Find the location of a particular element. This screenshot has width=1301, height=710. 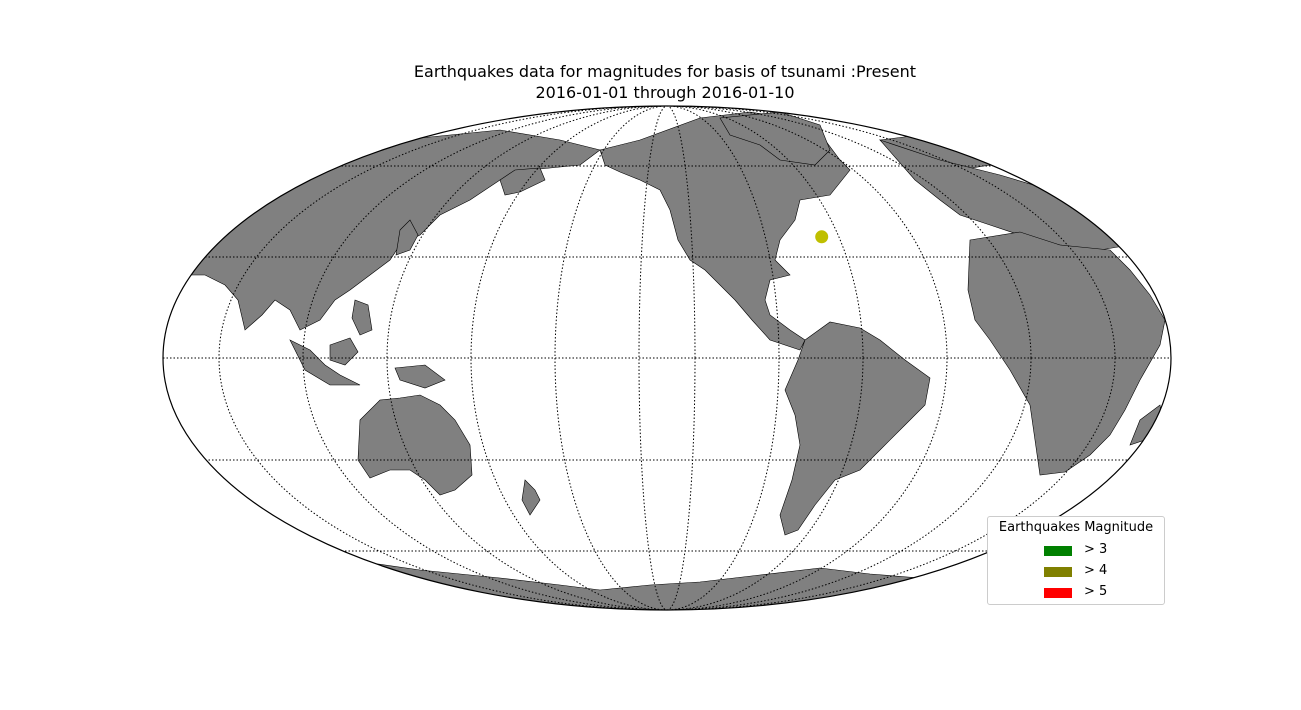

meridian-line is located at coordinates (667, 358).